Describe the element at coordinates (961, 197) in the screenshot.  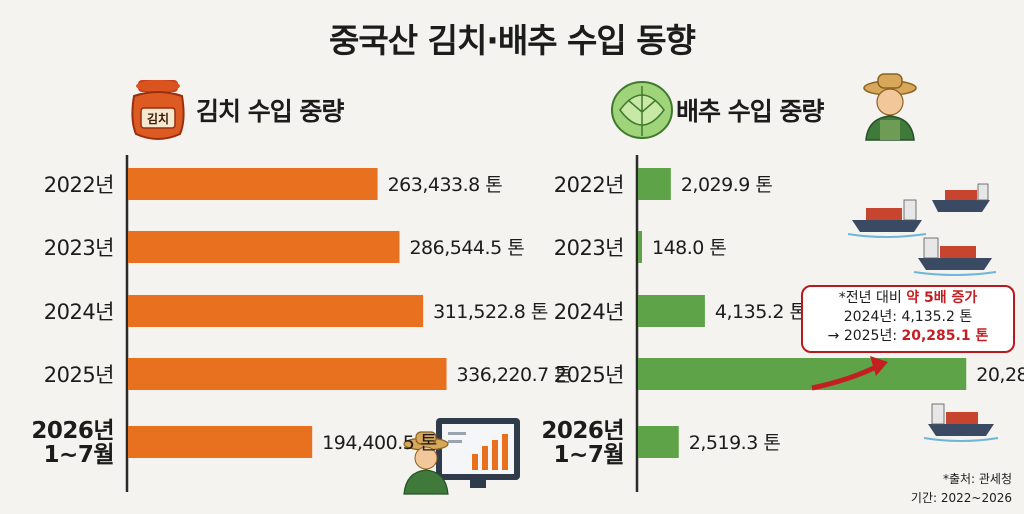
I see `ship-icon` at that location.